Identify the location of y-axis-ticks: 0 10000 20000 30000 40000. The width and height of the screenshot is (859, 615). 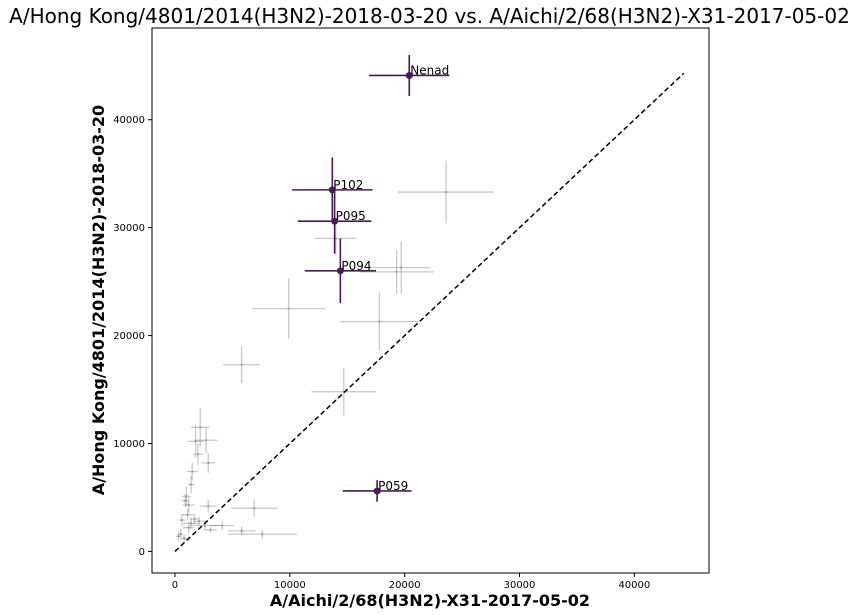
(132, 336).